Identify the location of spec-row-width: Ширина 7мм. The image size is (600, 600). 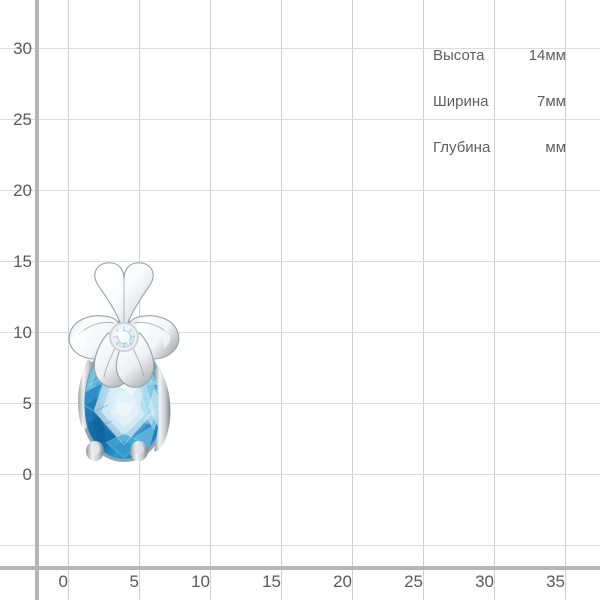
(499, 101).